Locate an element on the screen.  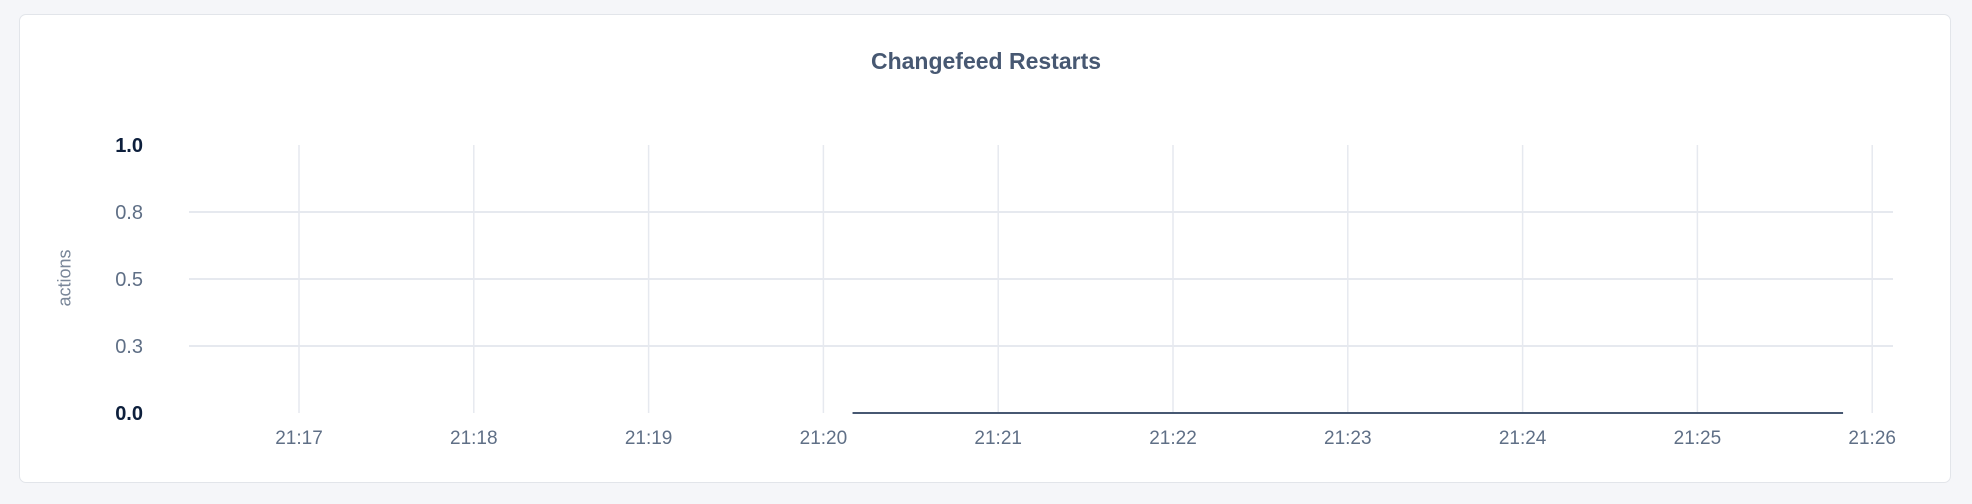
x-tick-label: 21:26 is located at coordinates (1872, 438).